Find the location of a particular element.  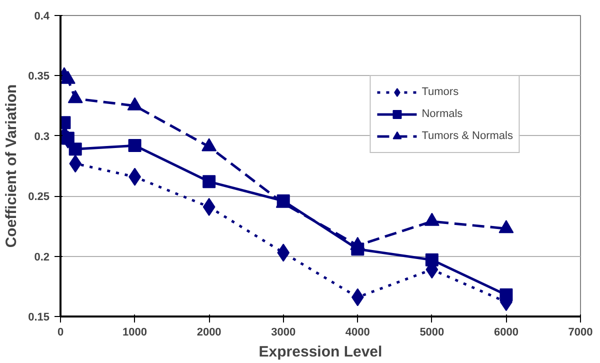

x-tick-label: 3000 is located at coordinates (283, 332).